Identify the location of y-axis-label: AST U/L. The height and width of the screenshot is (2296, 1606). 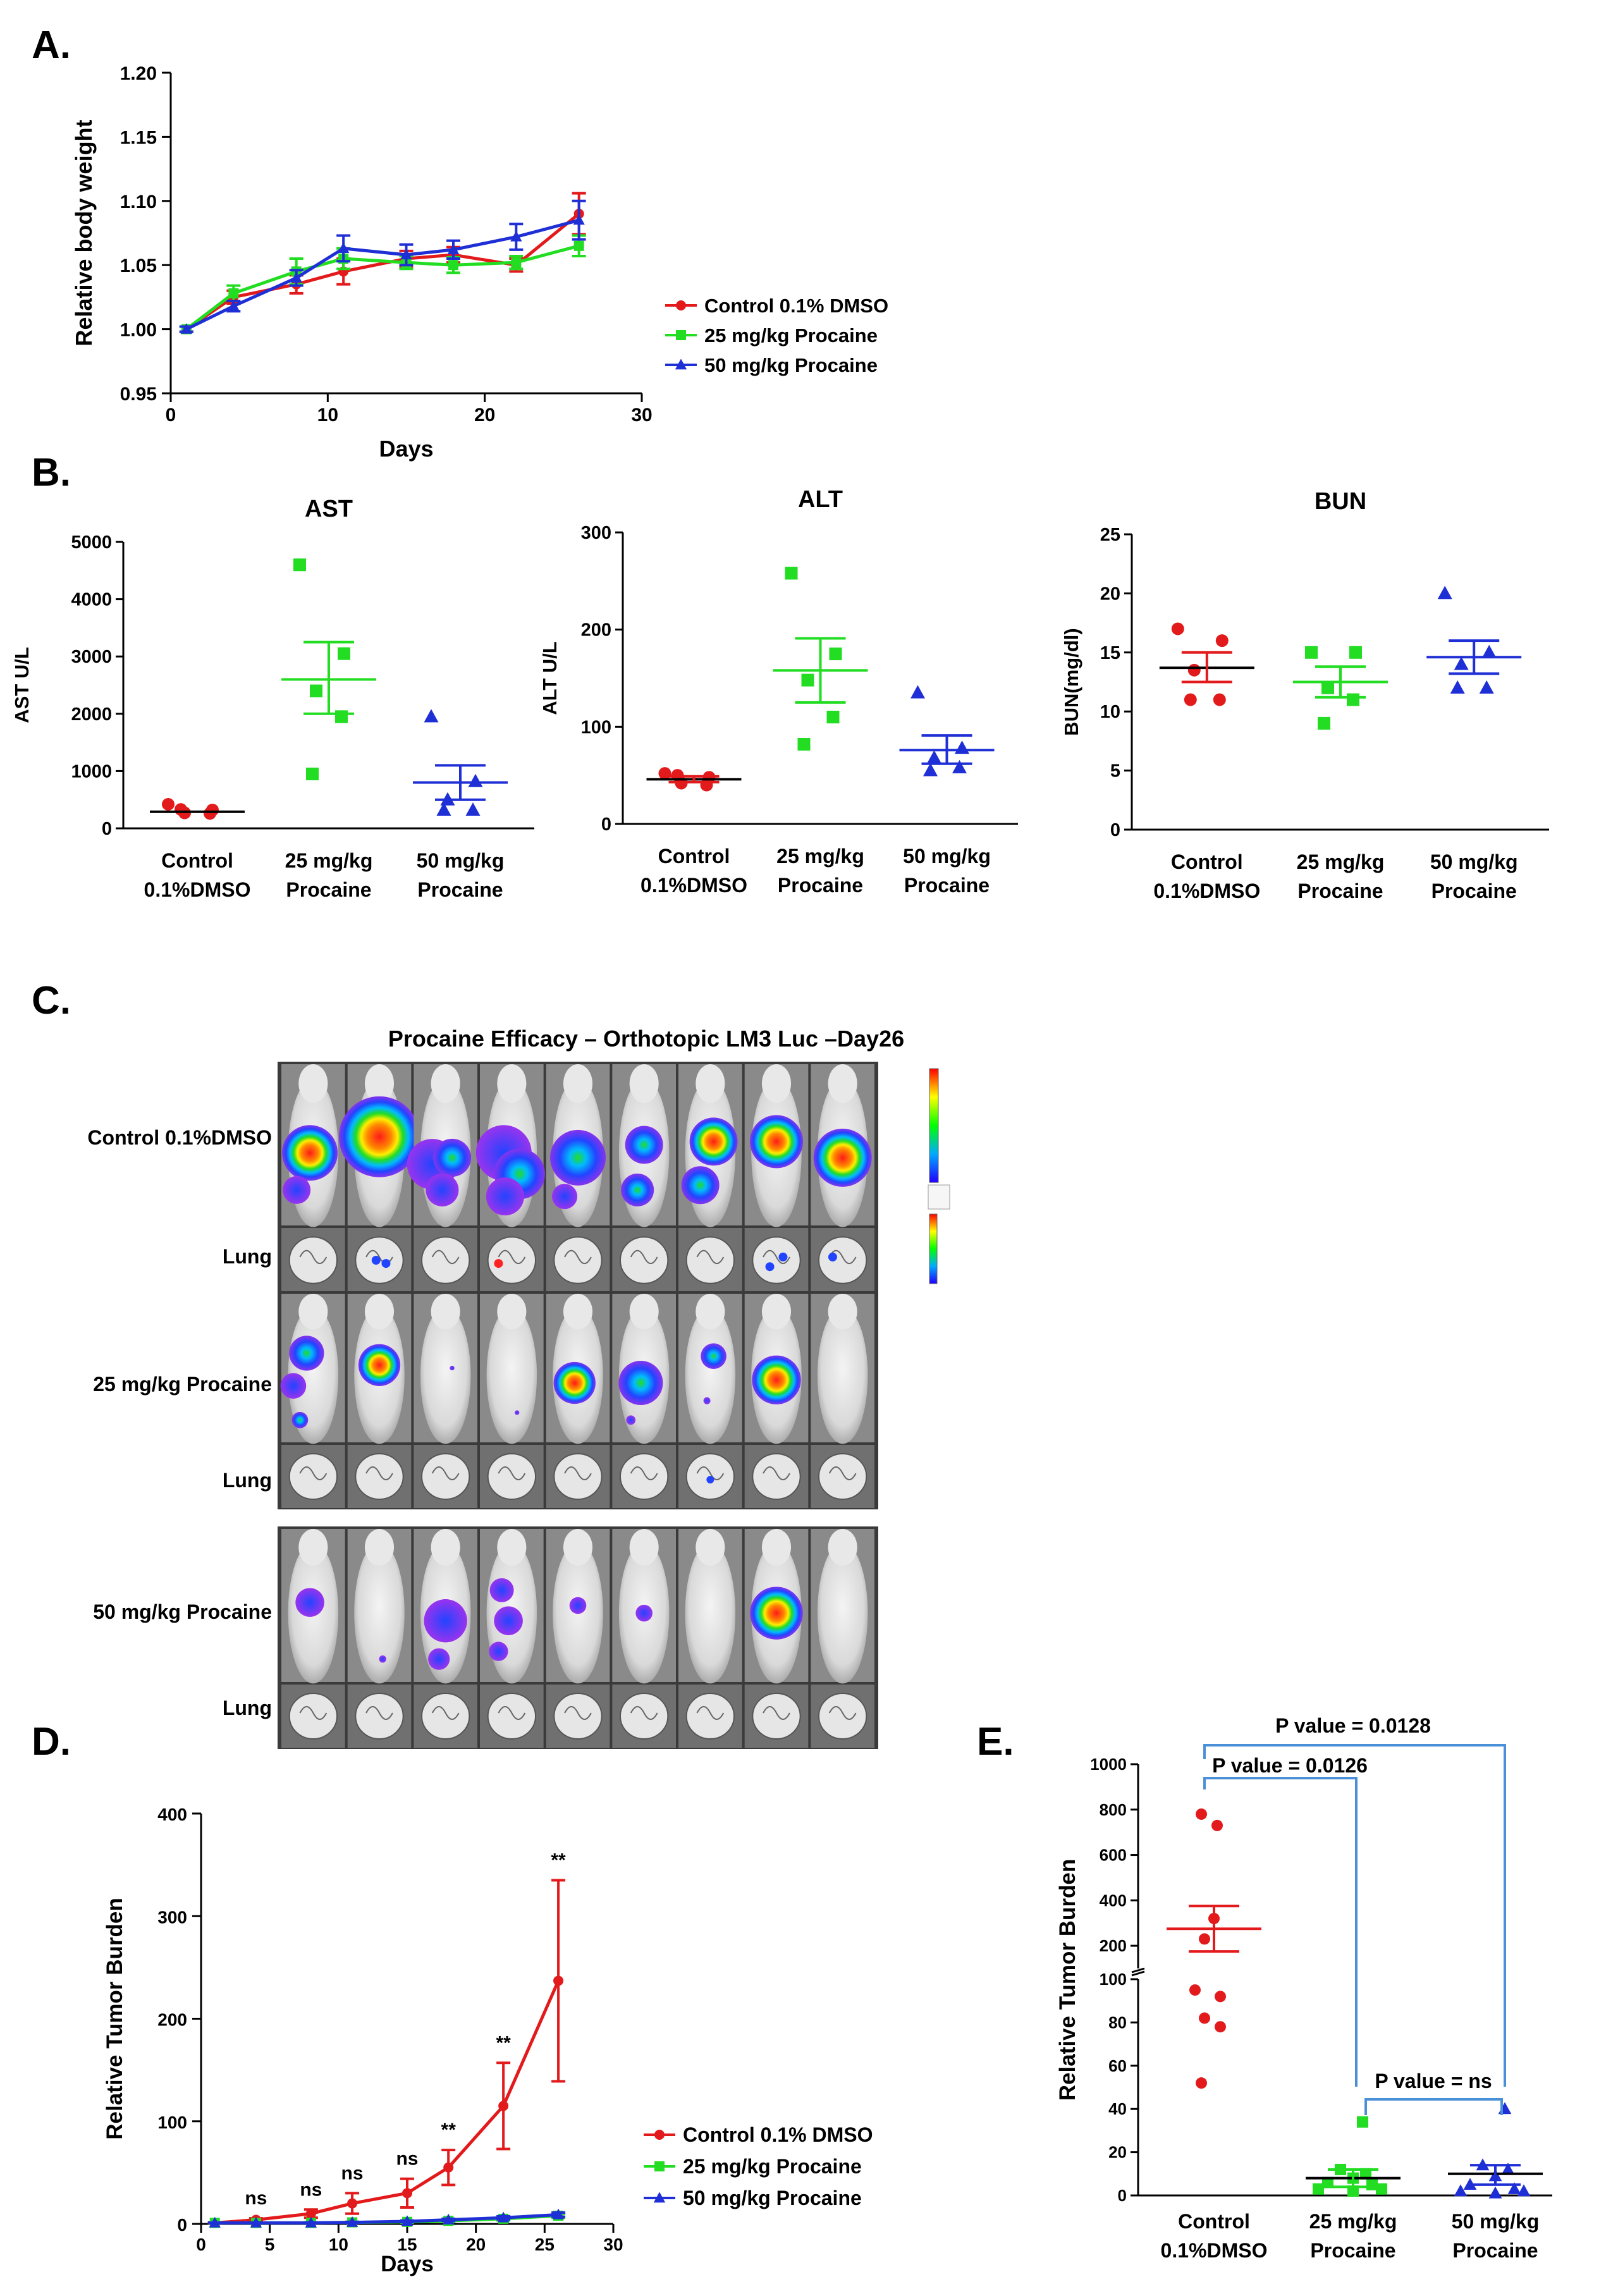
(22, 685).